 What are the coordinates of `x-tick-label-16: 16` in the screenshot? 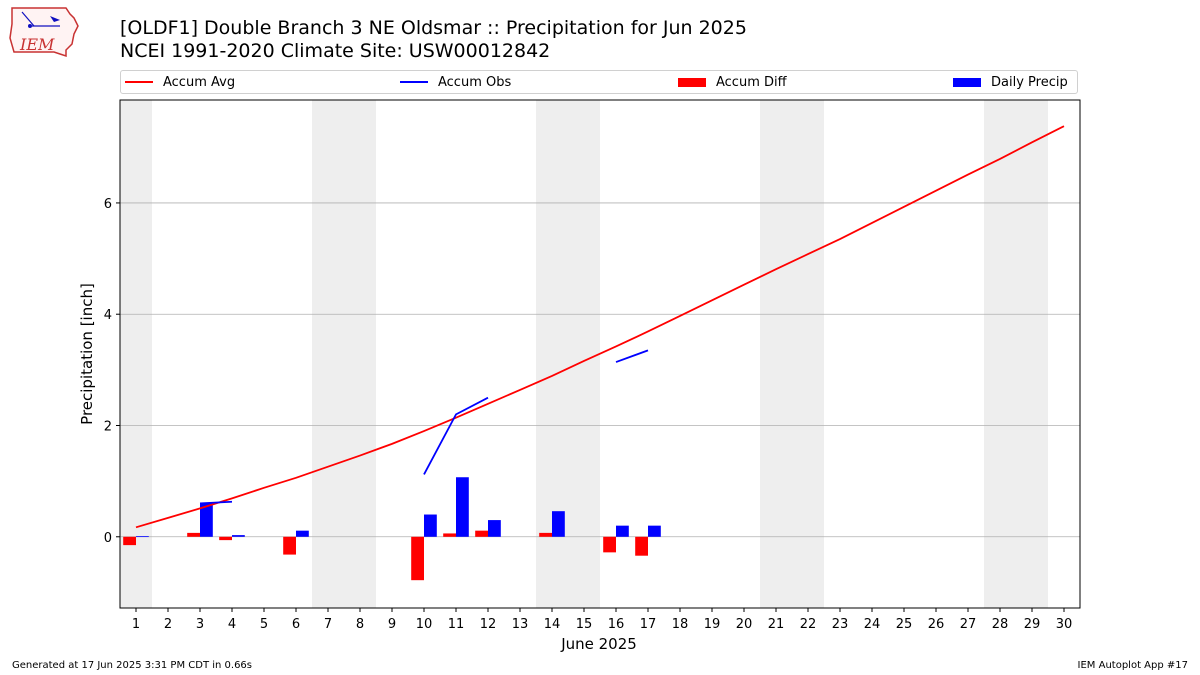 It's located at (616, 624).